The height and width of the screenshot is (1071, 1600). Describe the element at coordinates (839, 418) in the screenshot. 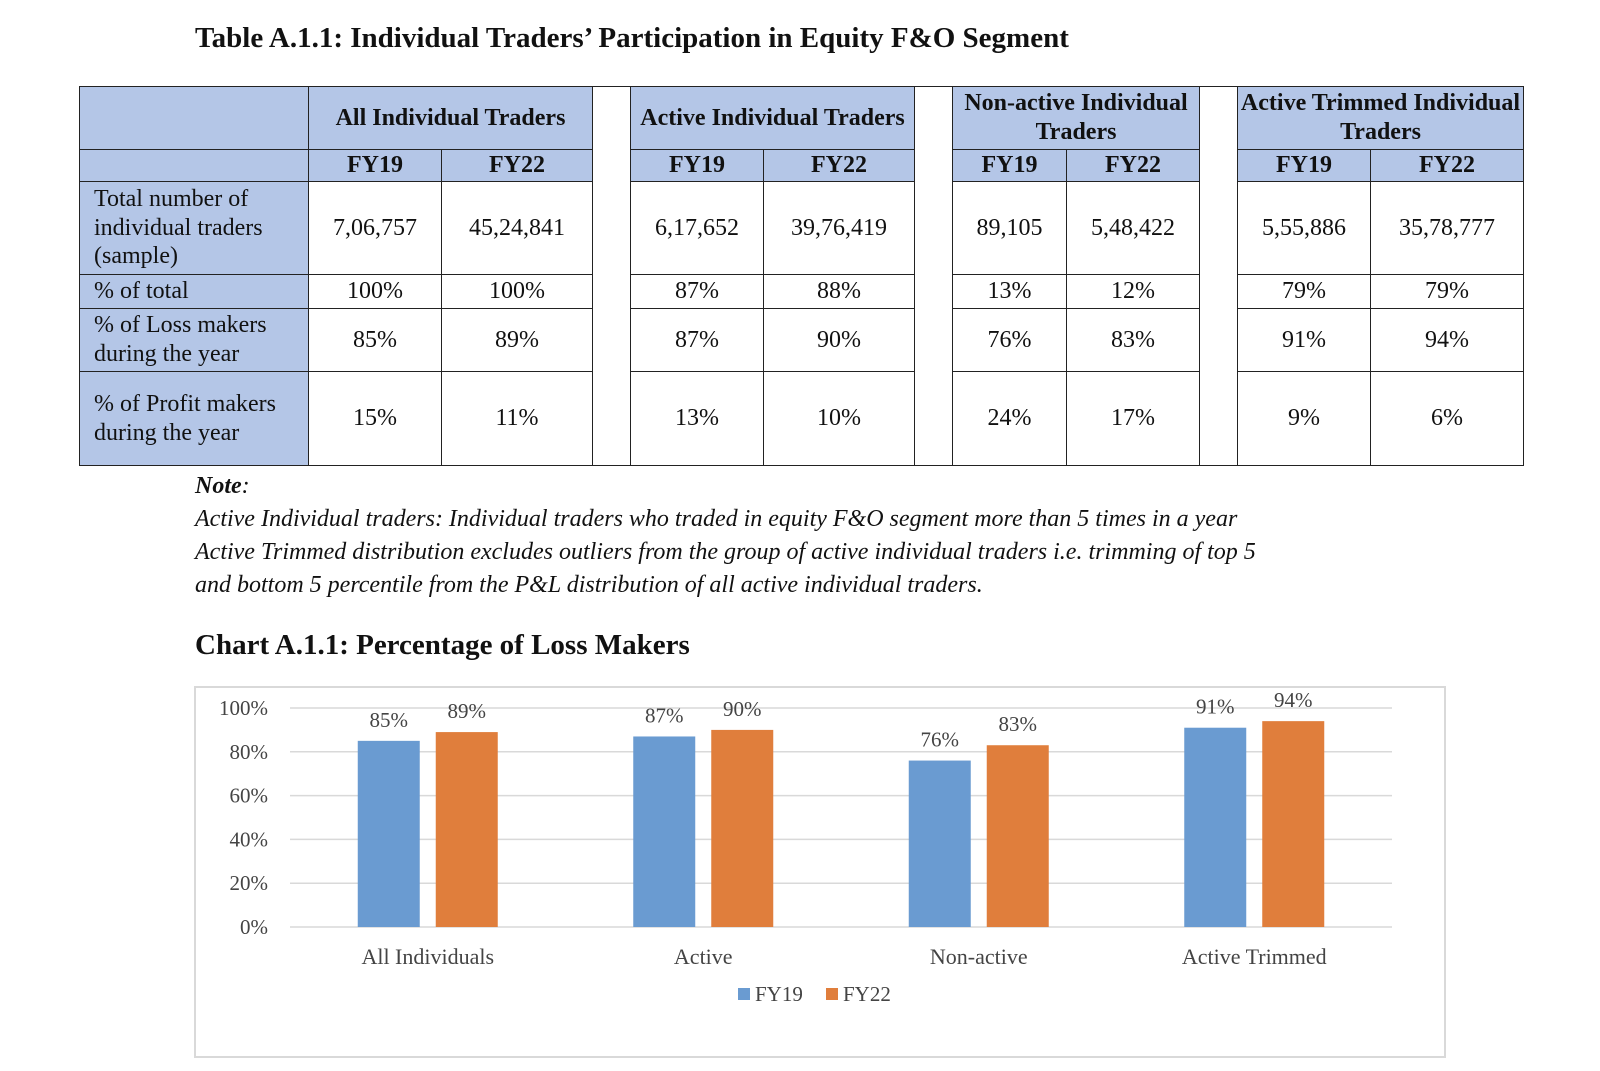

I see `table-cell: 10%` at that location.